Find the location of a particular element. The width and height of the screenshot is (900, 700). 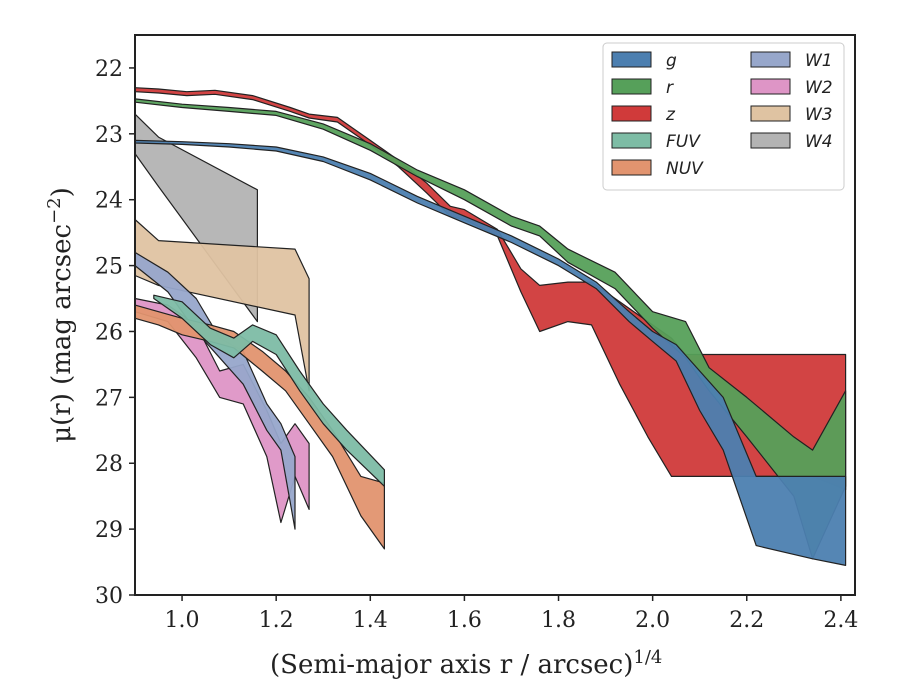

y-tick-label: 24 is located at coordinates (109, 201).